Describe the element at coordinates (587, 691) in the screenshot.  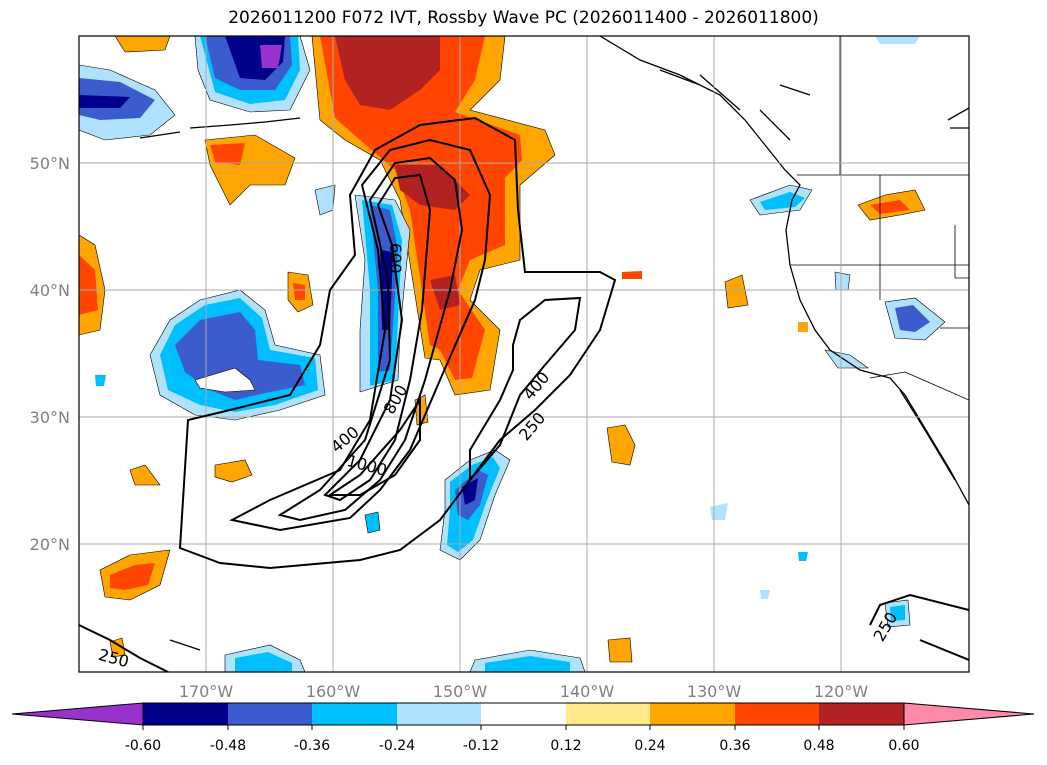
I see `lon-label: 140°W` at that location.